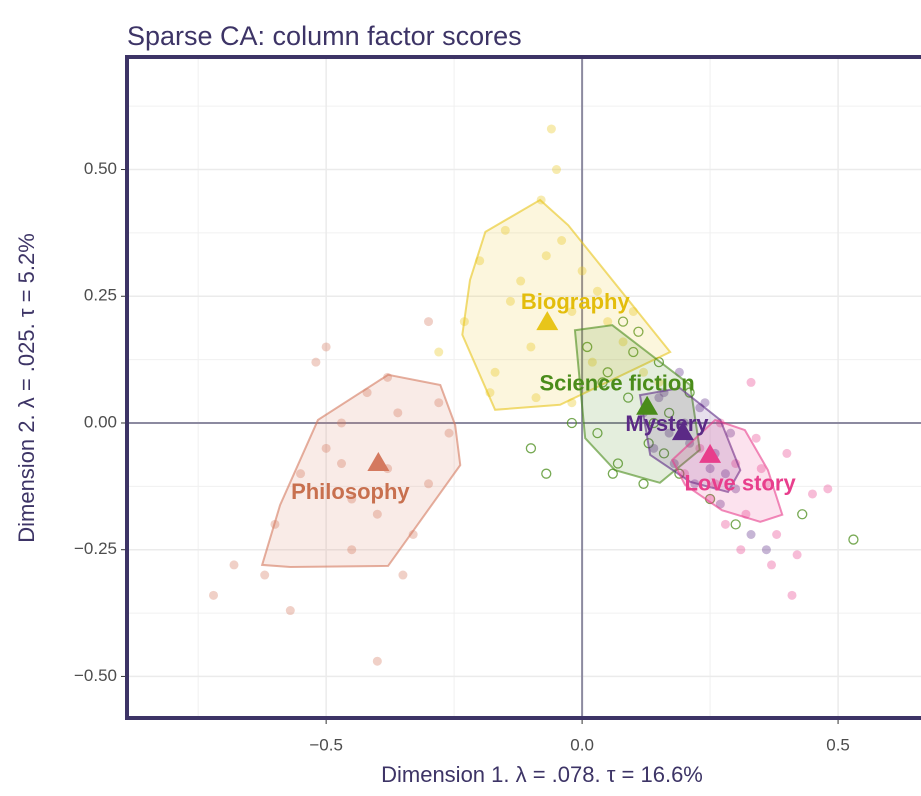 This screenshot has width=921, height=796. I want to click on group-label: Biography, so click(576, 301).